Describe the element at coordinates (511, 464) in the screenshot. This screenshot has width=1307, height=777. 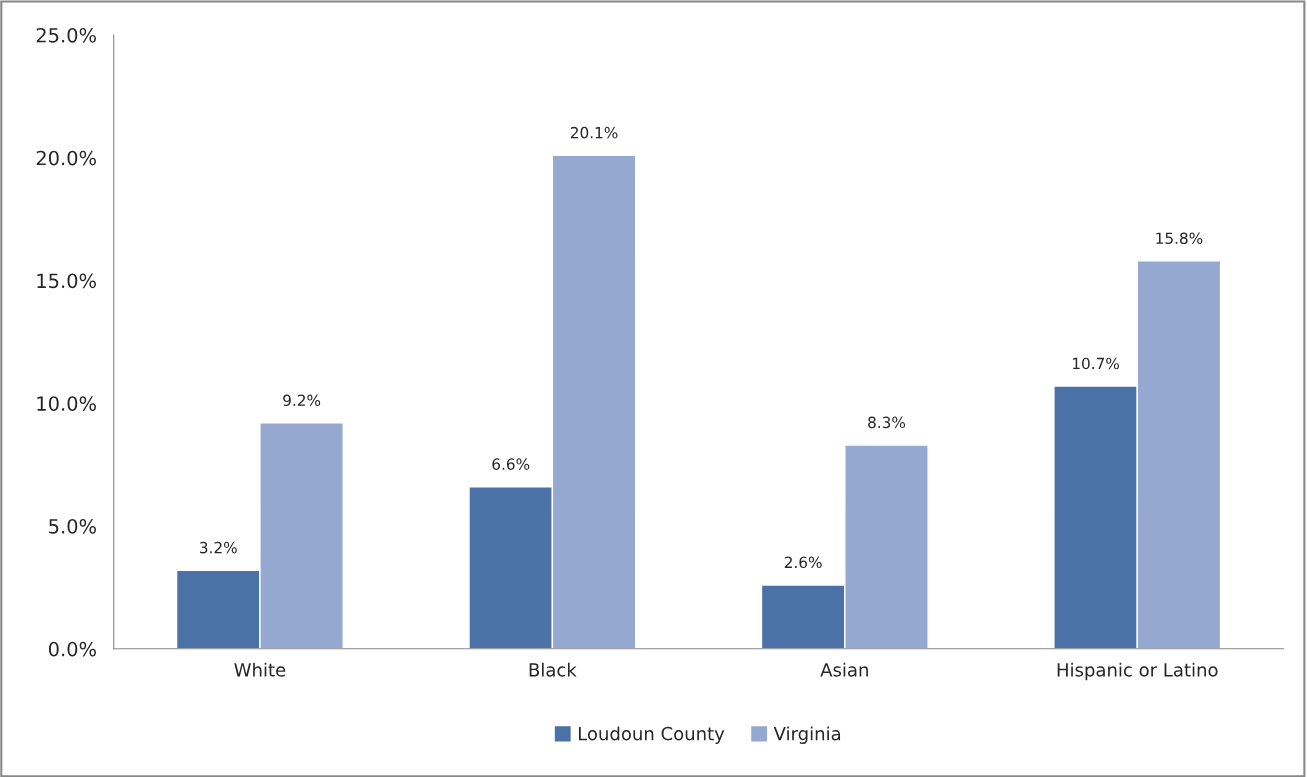
I see `data-label: 6.6%` at that location.